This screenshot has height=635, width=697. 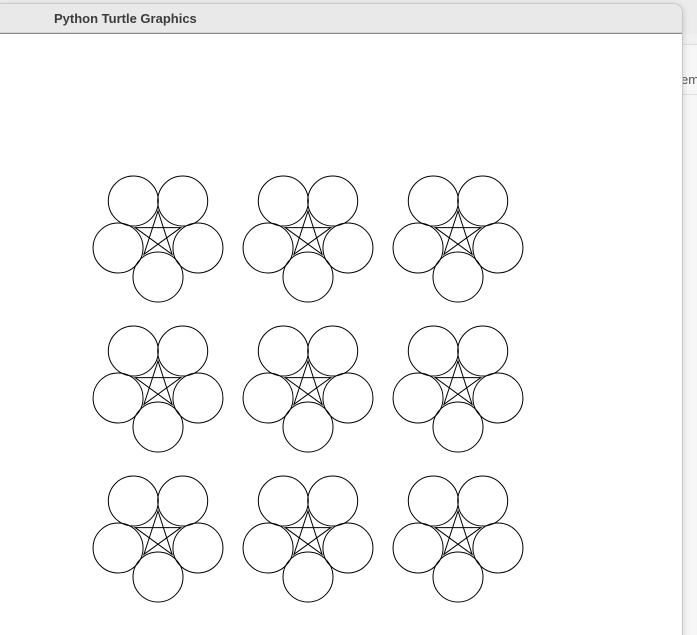 I want to click on background-window-toolbar, so click(x=688, y=39).